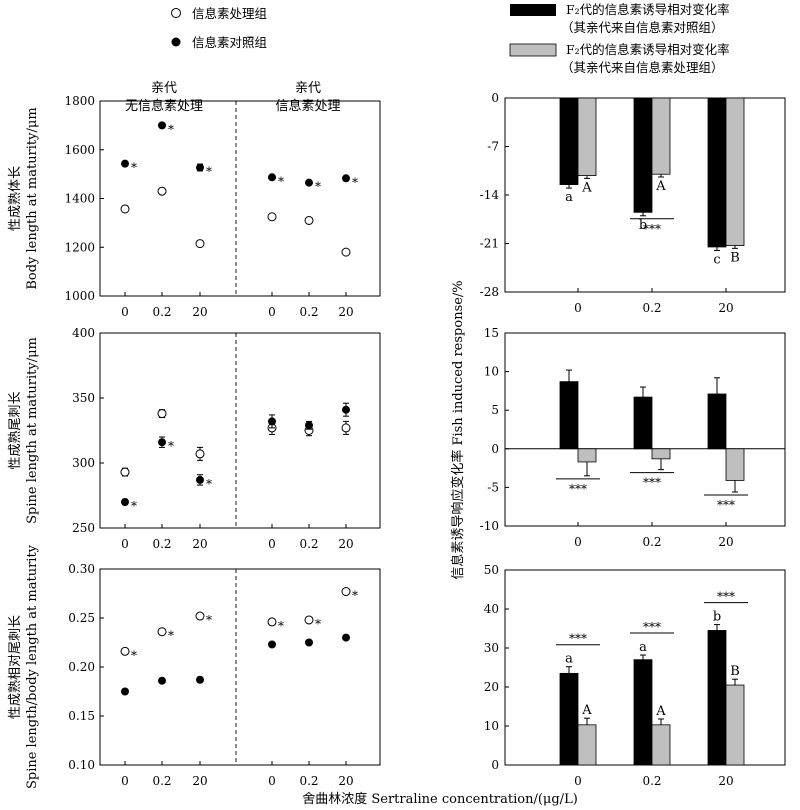  Describe the element at coordinates (307, 106) in the screenshot. I see `group-label-line2: 信息素处理` at that location.